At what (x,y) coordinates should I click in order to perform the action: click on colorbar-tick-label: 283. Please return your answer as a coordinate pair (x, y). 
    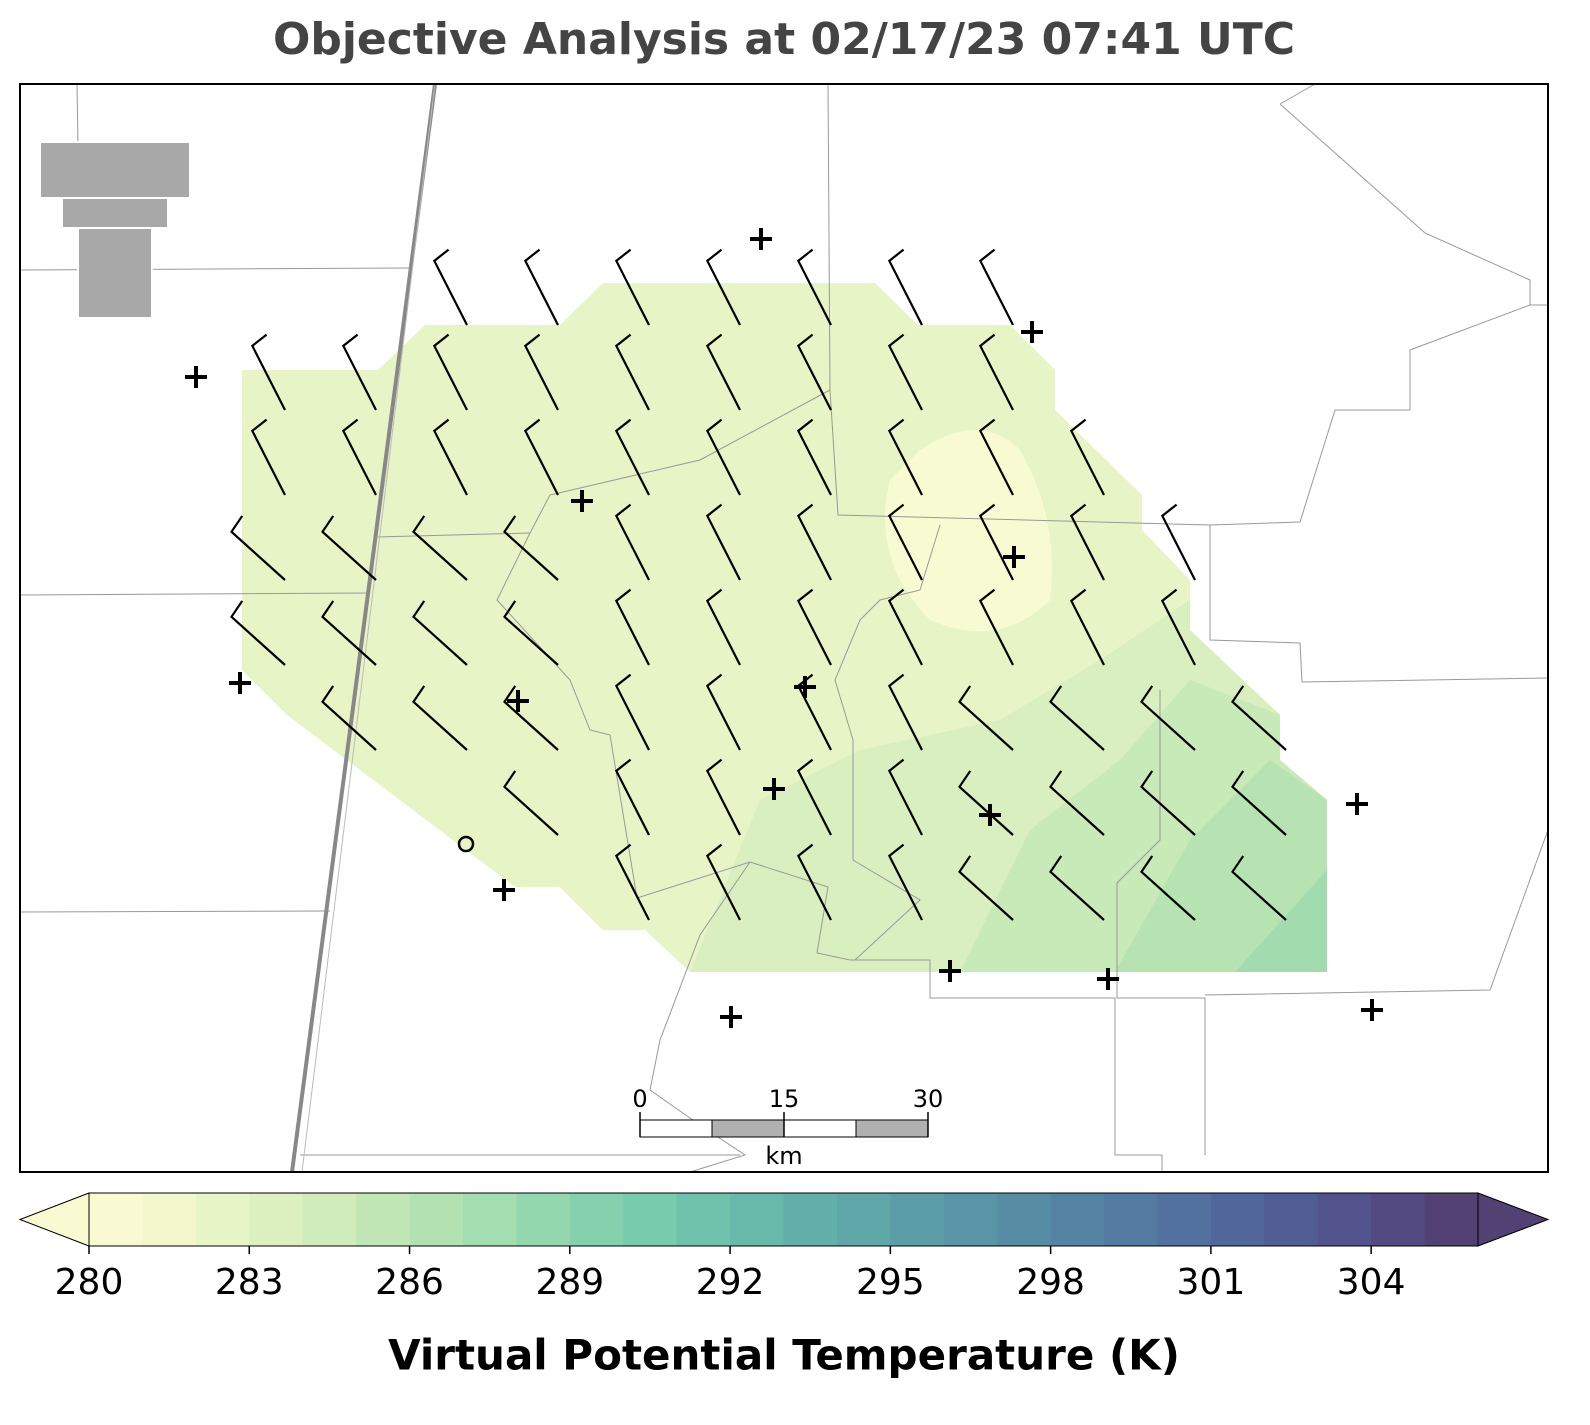
    Looking at the image, I should click on (249, 1282).